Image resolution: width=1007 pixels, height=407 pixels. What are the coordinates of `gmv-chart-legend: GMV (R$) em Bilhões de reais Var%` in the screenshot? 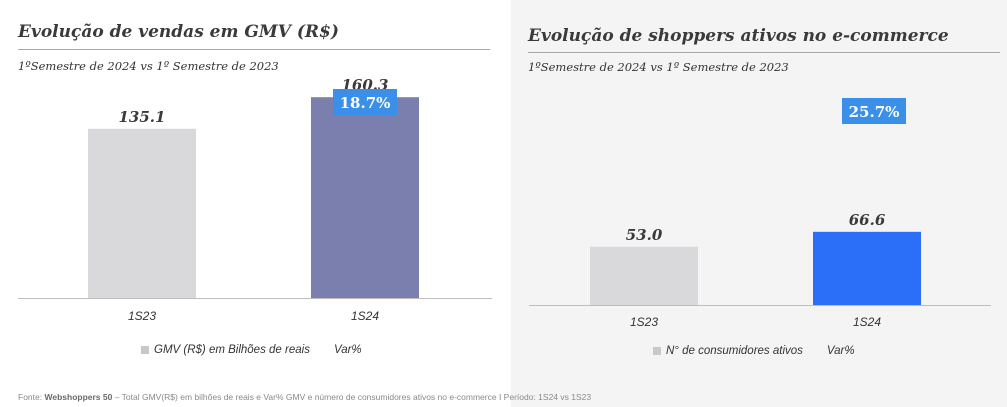 It's located at (251, 350).